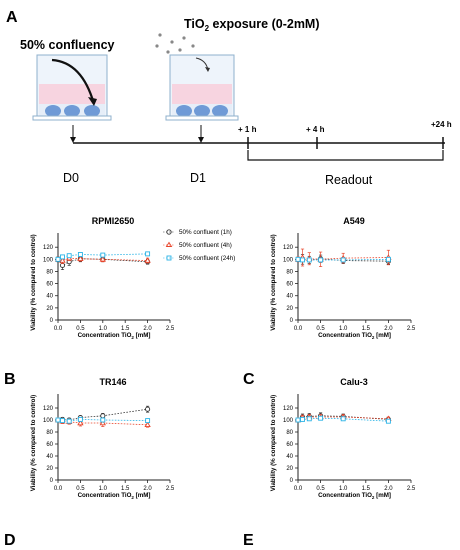 This screenshot has height=550, width=460. I want to click on confluency-label: 50% confluency, so click(67, 45).